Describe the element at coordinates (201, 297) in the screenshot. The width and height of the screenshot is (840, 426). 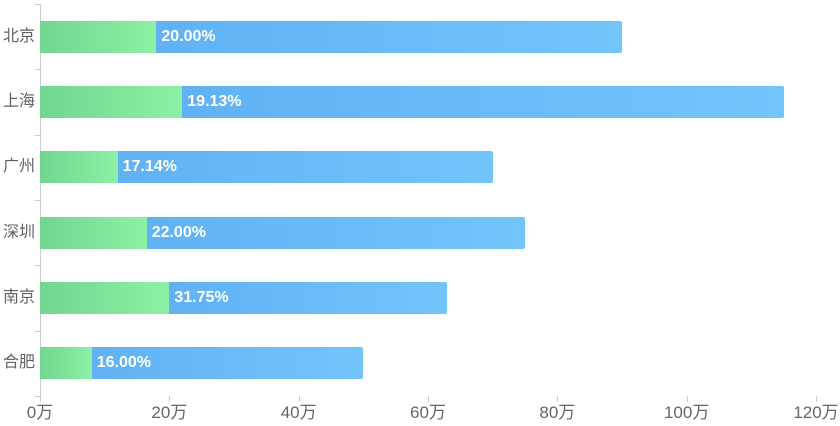
I see `bar-percentage-label: 31.75%` at that location.